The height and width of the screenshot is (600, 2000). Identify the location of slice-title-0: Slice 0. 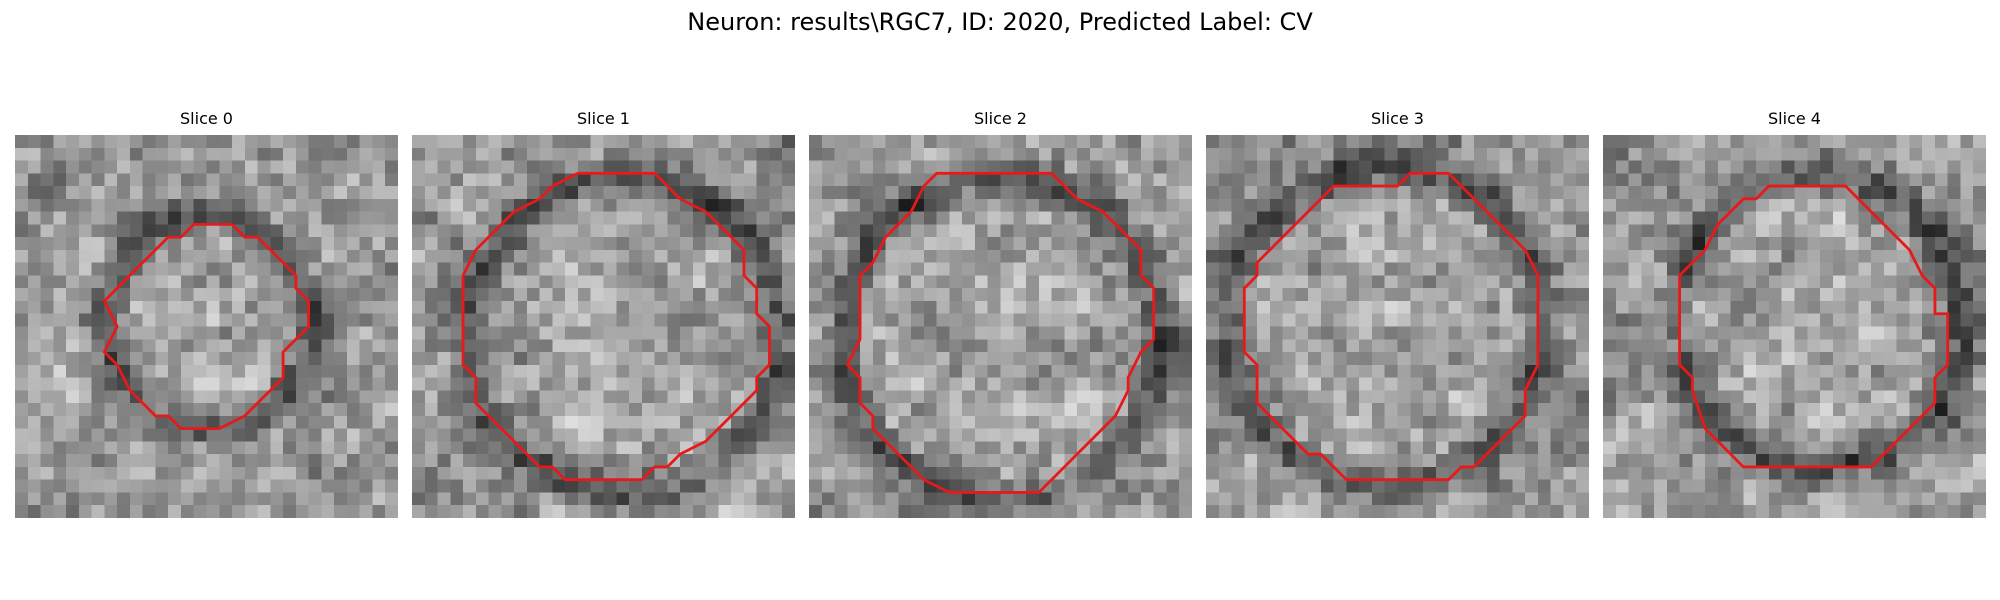
(206, 118).